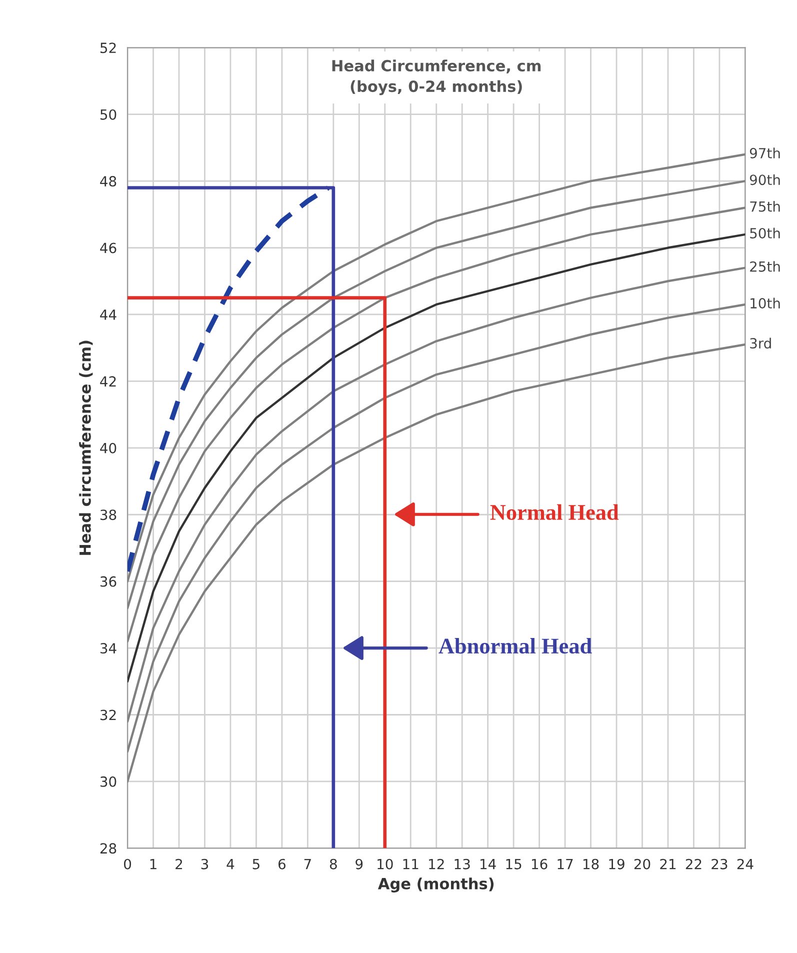 This screenshot has width=797, height=953. Describe the element at coordinates (642, 864) in the screenshot. I see `x-tick-label: 20` at that location.